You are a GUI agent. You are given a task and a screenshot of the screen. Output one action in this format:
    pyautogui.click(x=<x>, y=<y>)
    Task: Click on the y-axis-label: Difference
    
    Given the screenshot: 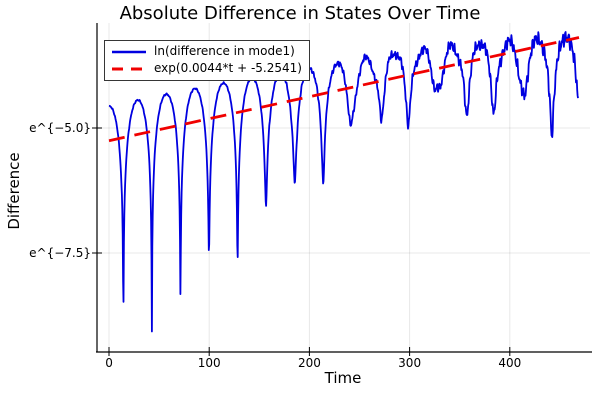 What is the action you would take?
    pyautogui.click(x=14, y=191)
    